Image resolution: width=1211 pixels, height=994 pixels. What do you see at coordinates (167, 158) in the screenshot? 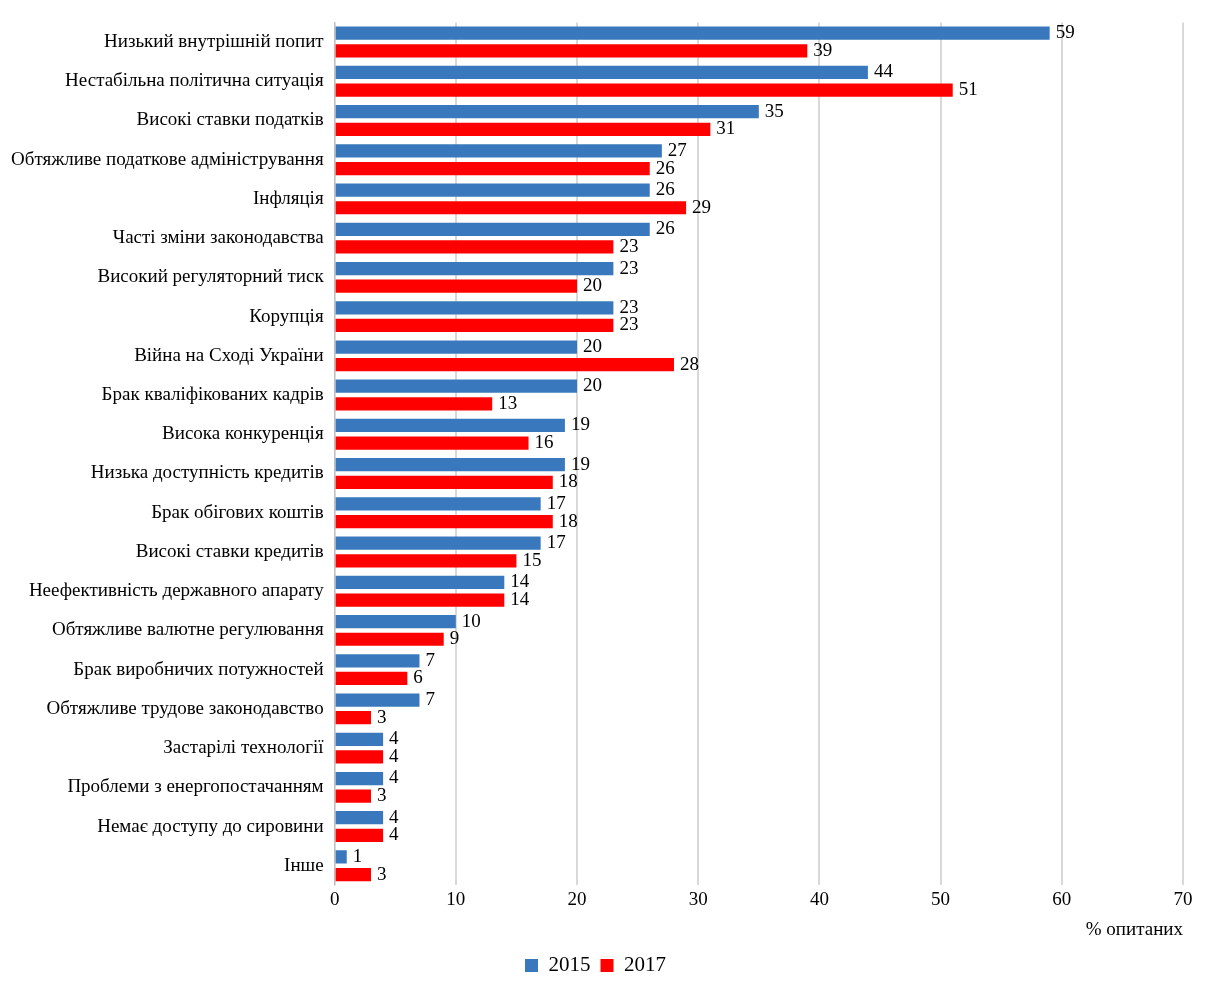
I see `y-tick-label: Обтяжливе податкове адміністрування` at bounding box center [167, 158].